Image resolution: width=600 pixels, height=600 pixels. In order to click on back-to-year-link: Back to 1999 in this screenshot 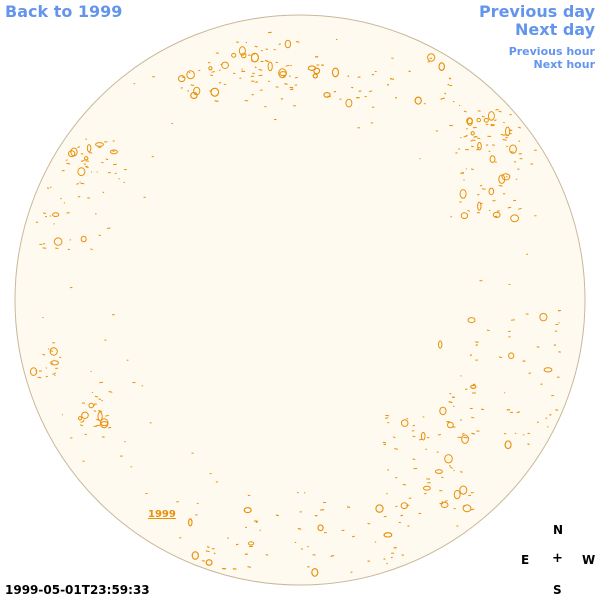, I will do `click(64, 11)`.